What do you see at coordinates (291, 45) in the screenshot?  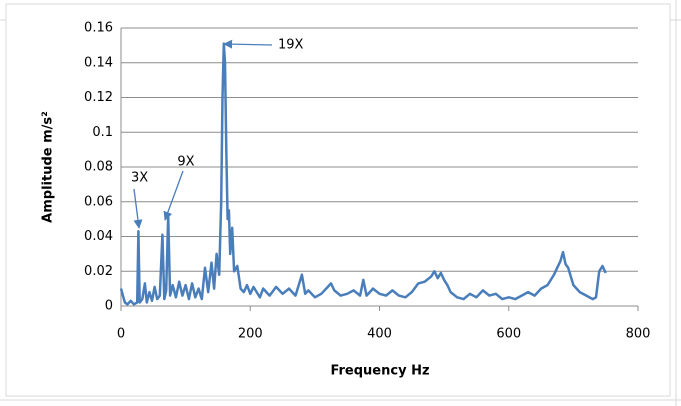 I see `annotation: 19X` at bounding box center [291, 45].